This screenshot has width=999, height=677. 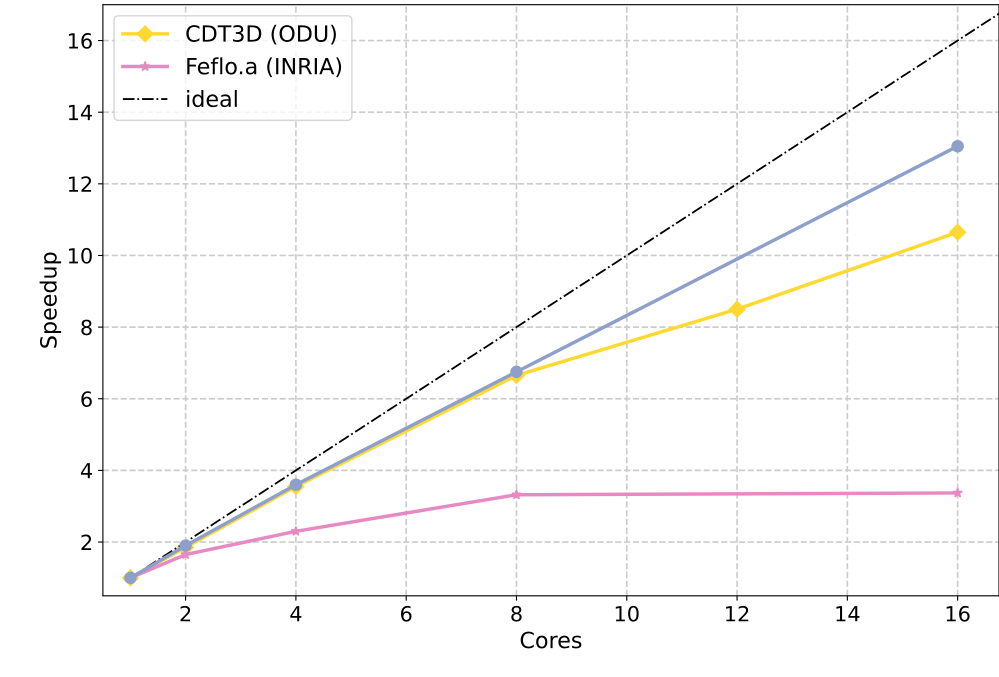 I want to click on x-tick-label: 8, so click(x=516, y=614).